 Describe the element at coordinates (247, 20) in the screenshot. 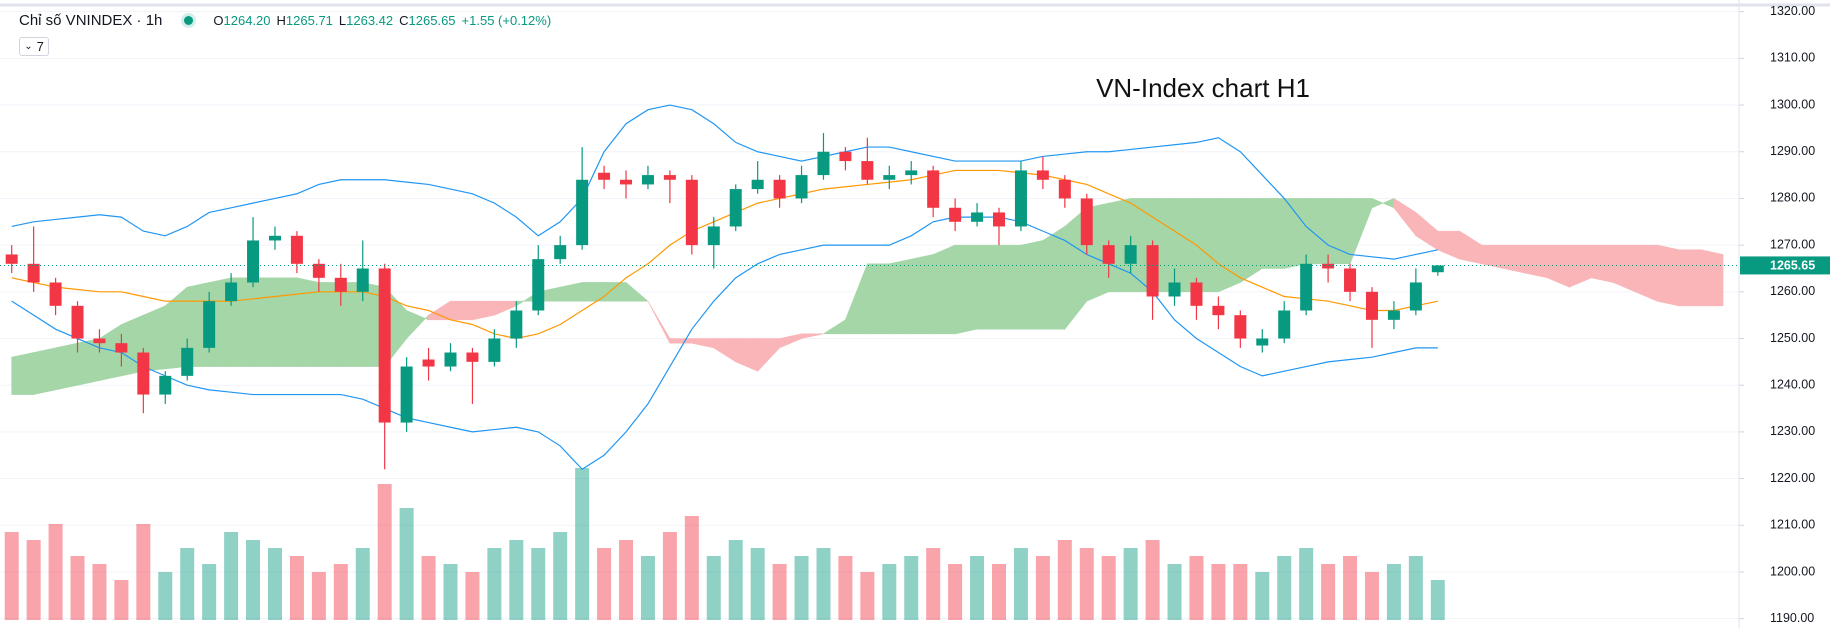

I see `ohlc-value: 1264.20` at that location.